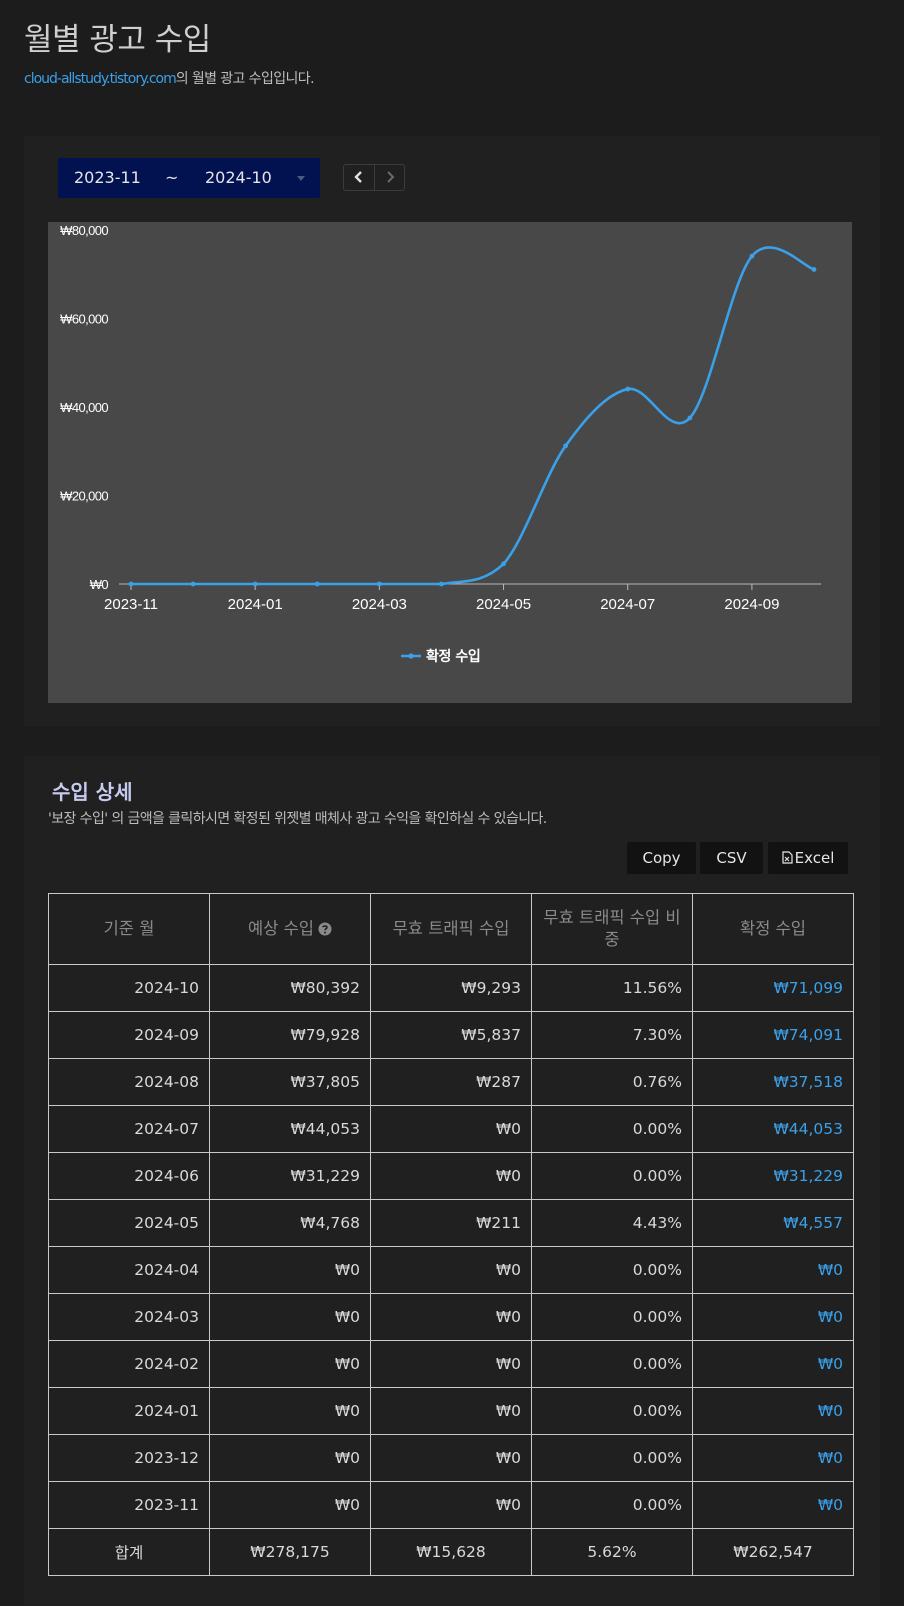  Describe the element at coordinates (612, 1552) in the screenshot. I see `total-ratio: 5.62%` at that location.